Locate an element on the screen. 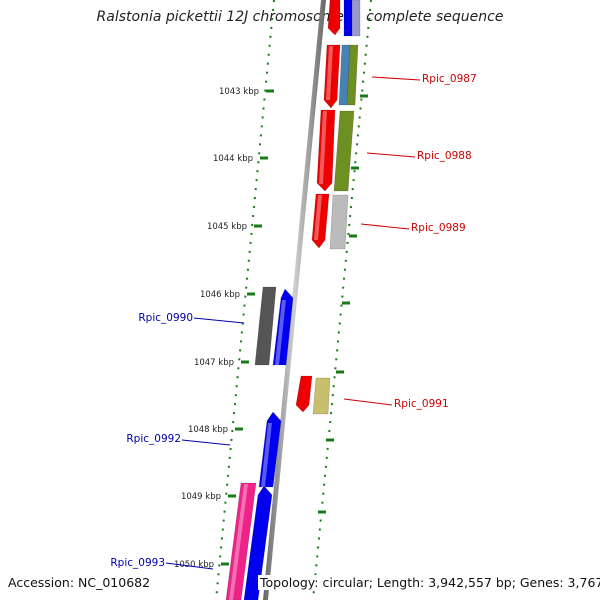 Image resolution: width=600 pixels, height=600 pixels. gene-label: Rpic_0987 is located at coordinates (449, 79).